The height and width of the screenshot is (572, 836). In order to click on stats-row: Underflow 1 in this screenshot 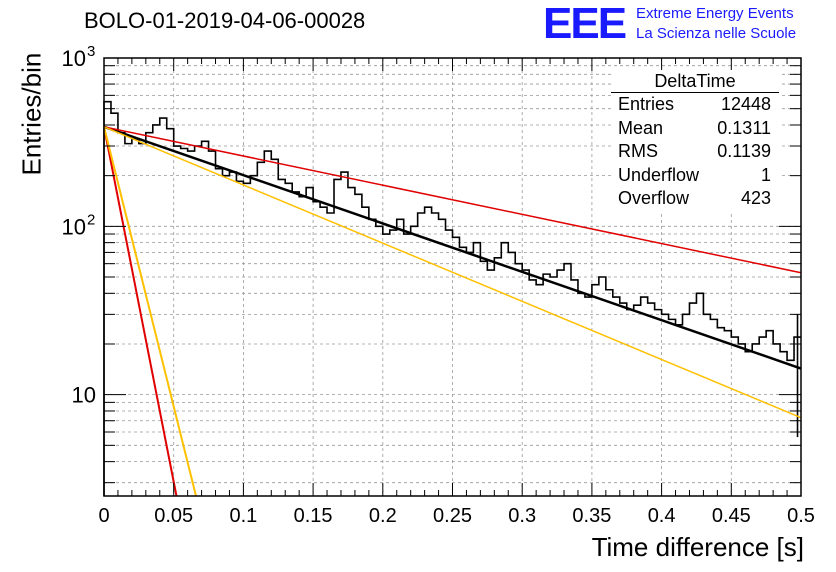, I will do `click(695, 176)`.